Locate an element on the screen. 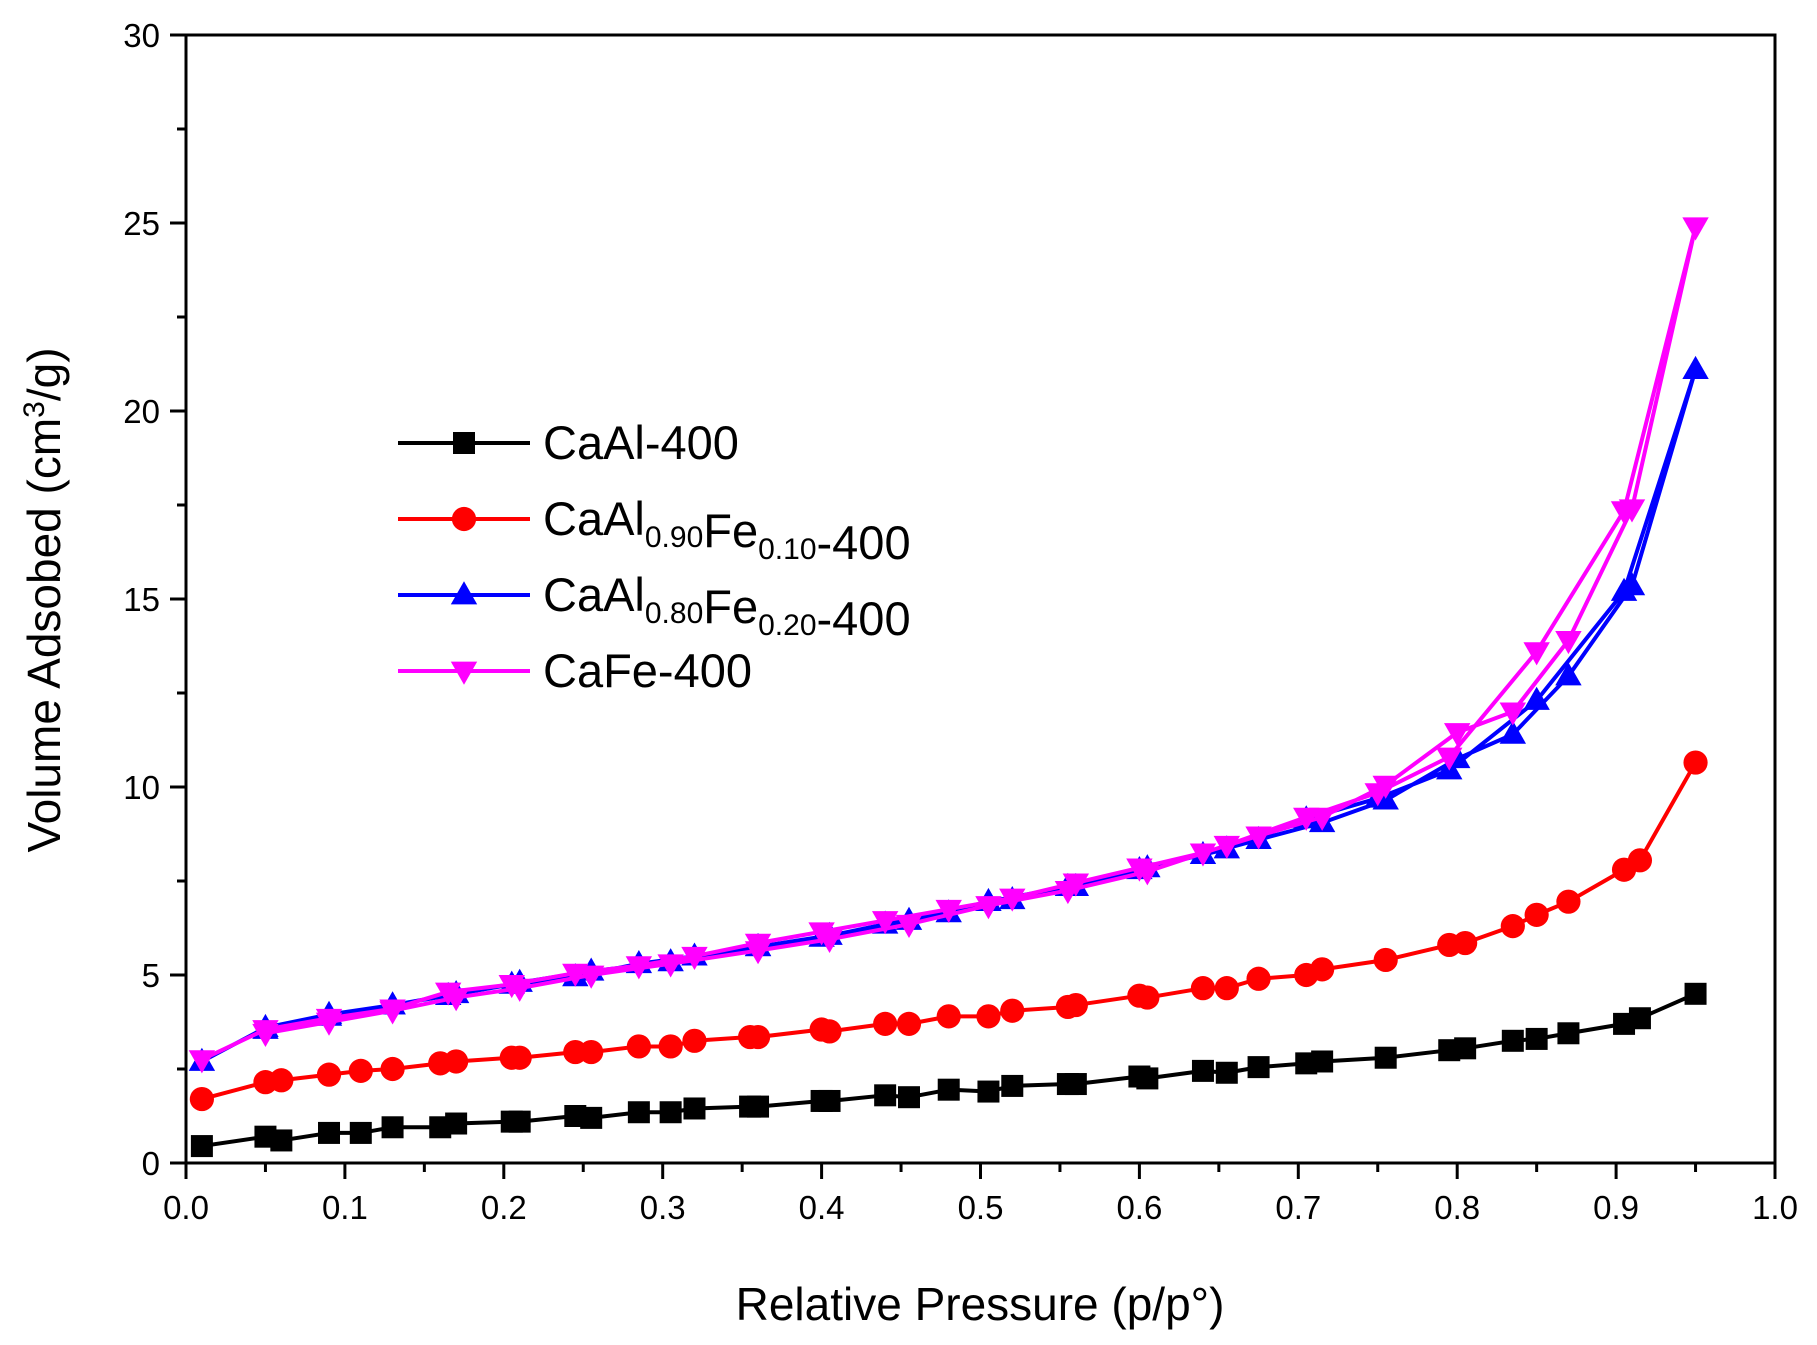 The image size is (1817, 1345). y-axis-tick-labels: 0 5 10 15 20 25 30 is located at coordinates (141, 599).